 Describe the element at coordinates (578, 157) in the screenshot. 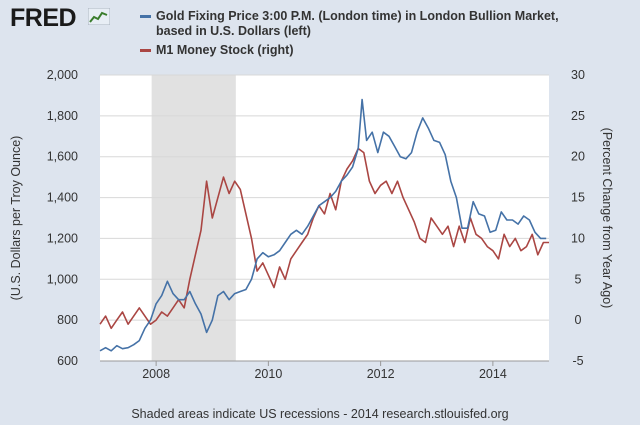

I see `y-tick-right-5: 20` at that location.